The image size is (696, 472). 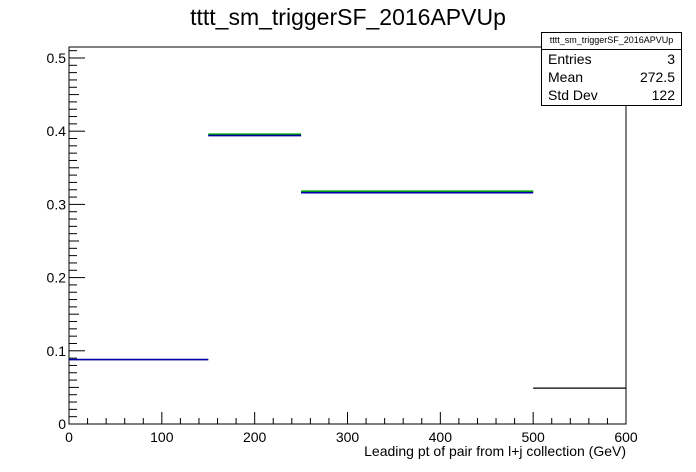 I want to click on x-tick-label: 500, so click(x=533, y=437).